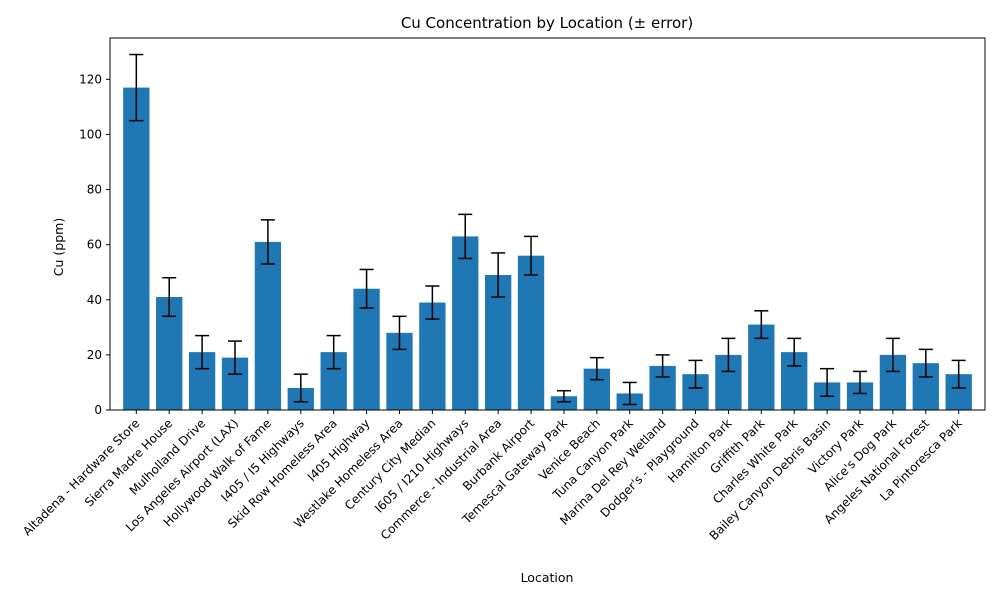 This screenshot has width=1000, height=600. I want to click on y-tick-label: 100, so click(90, 134).